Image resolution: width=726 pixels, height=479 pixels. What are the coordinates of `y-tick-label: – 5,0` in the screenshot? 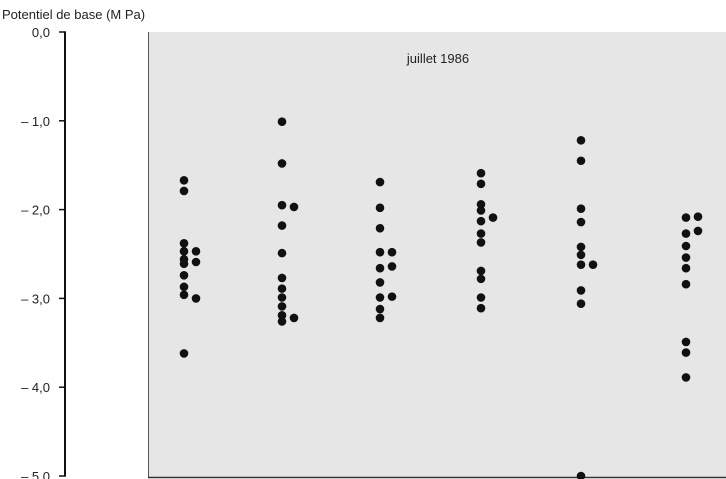 It's located at (35, 474).